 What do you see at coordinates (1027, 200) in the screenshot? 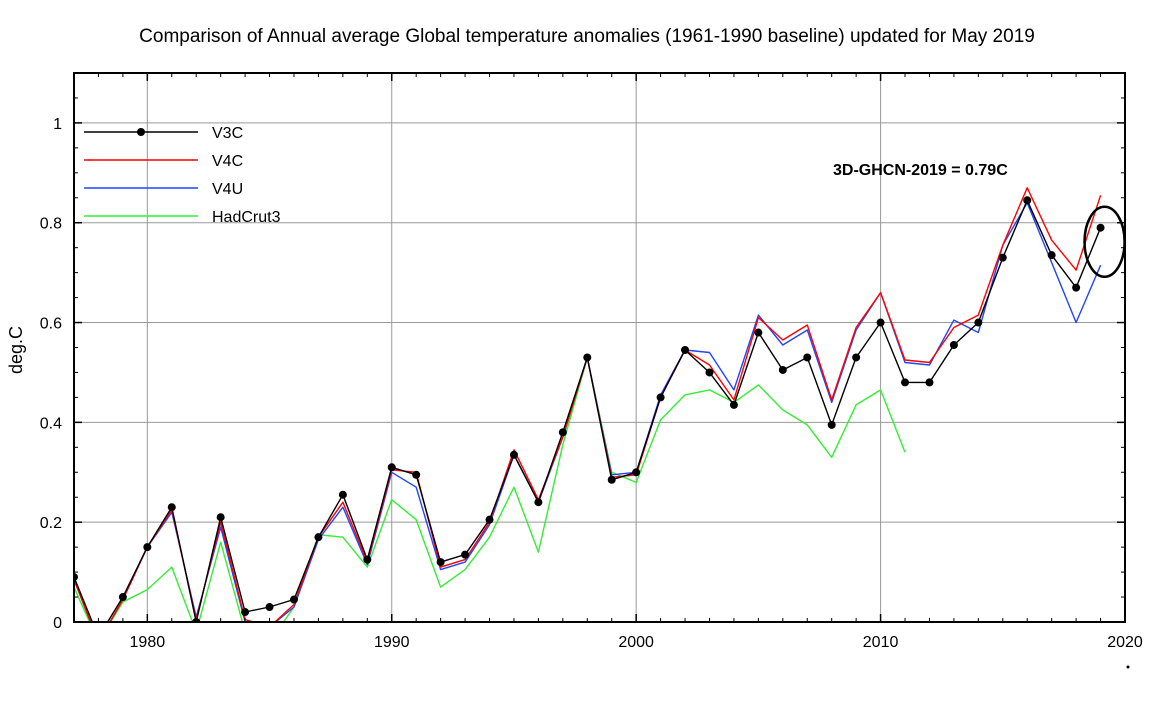
I see `data-point-v3c-2016` at bounding box center [1027, 200].